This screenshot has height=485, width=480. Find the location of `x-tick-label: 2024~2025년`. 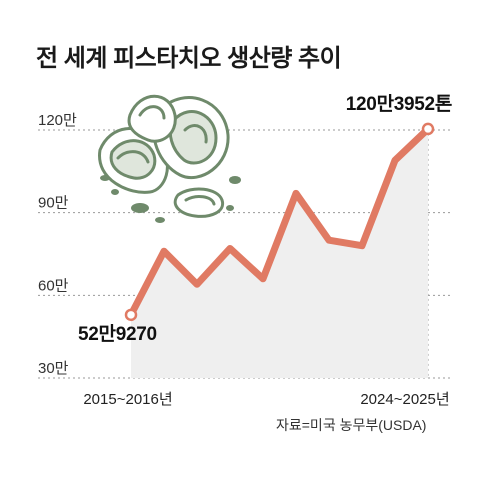

x-tick-label: 2024~2025년 is located at coordinates (404, 399).